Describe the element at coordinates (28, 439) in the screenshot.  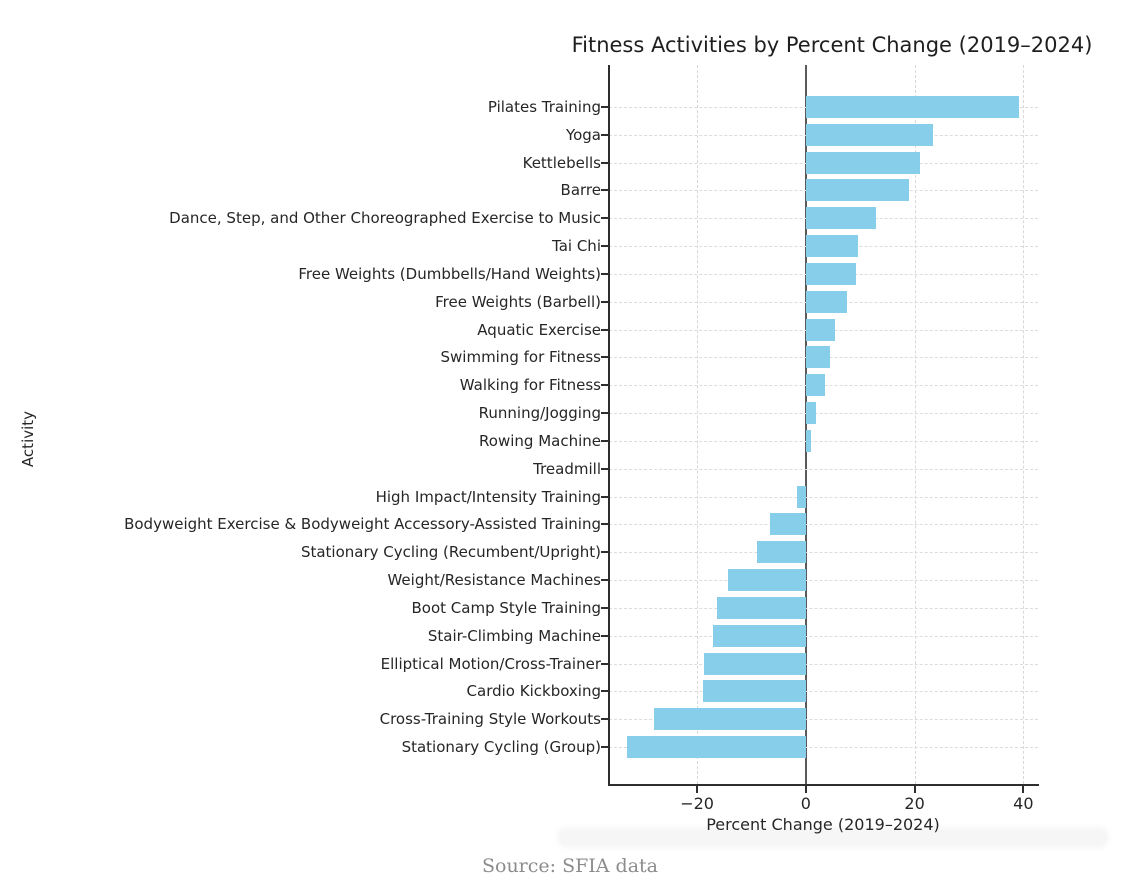
I see `y-axis-label: Activity` at that location.